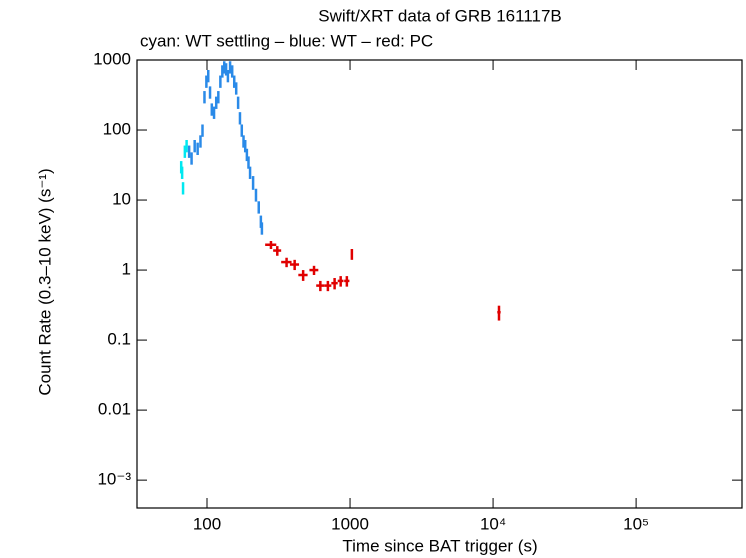 The image size is (746, 558). Describe the element at coordinates (119, 339) in the screenshot. I see `y-tick-label: 0.1` at that location.